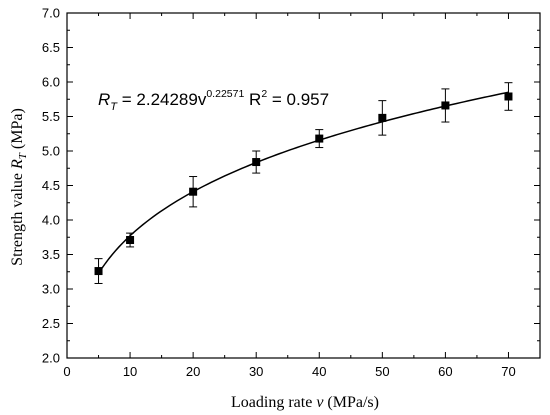 The width and height of the screenshot is (550, 415). I want to click on y-tick-label: 2.5, so click(51, 323).